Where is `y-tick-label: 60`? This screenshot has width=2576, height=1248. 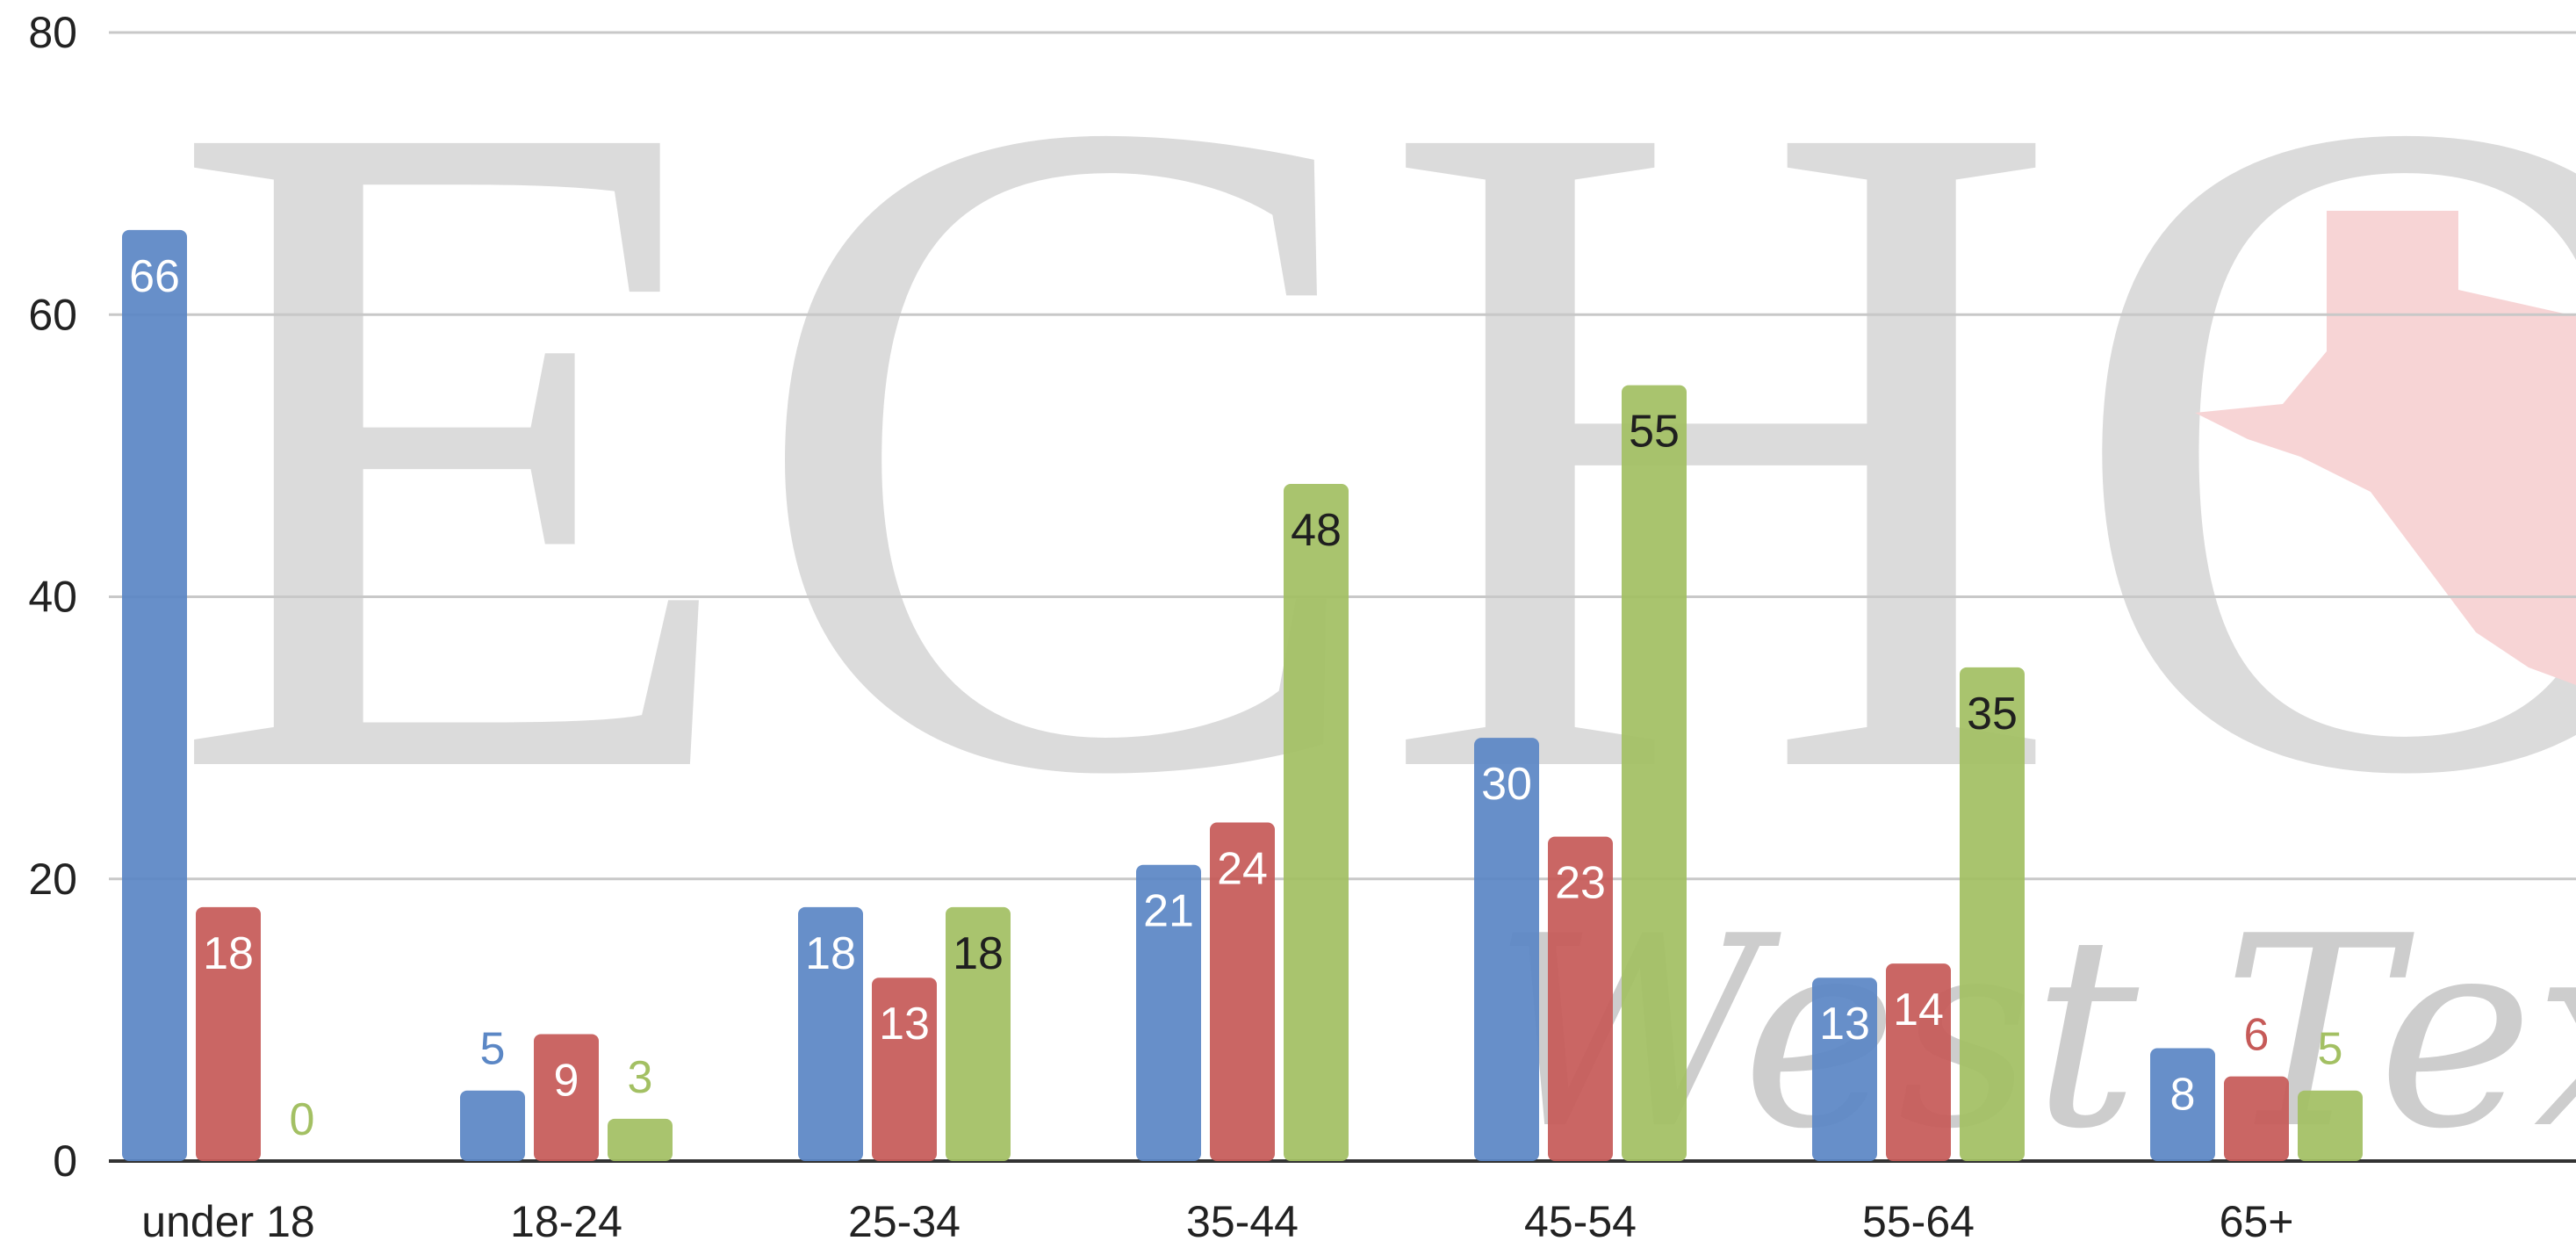 y-tick-label: 60 is located at coordinates (52, 314).